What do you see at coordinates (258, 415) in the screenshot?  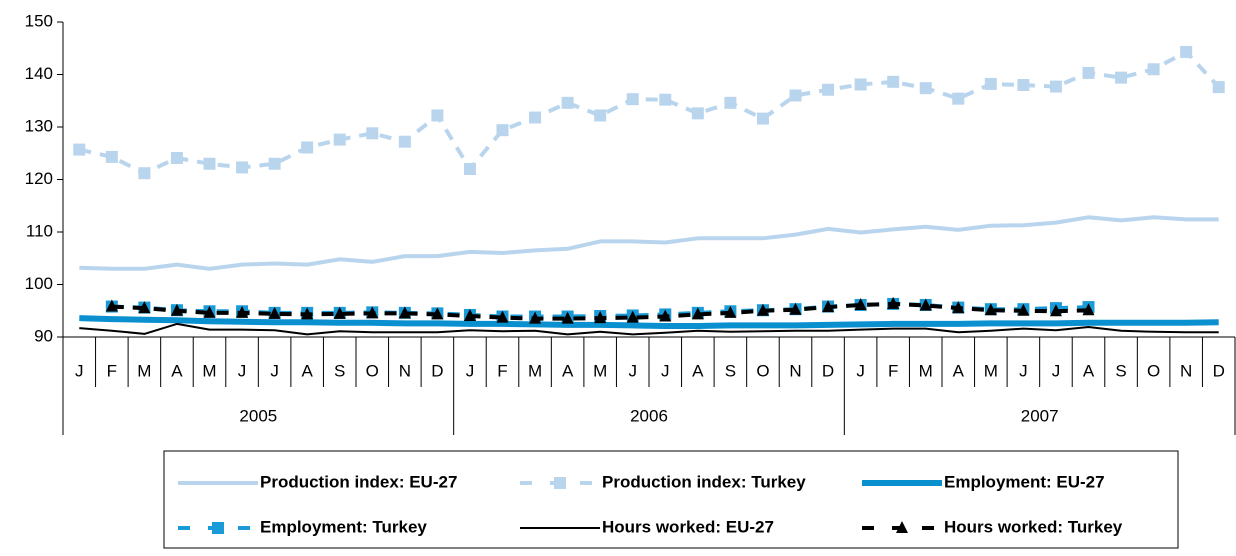 I see `year-label: 2005` at bounding box center [258, 415].